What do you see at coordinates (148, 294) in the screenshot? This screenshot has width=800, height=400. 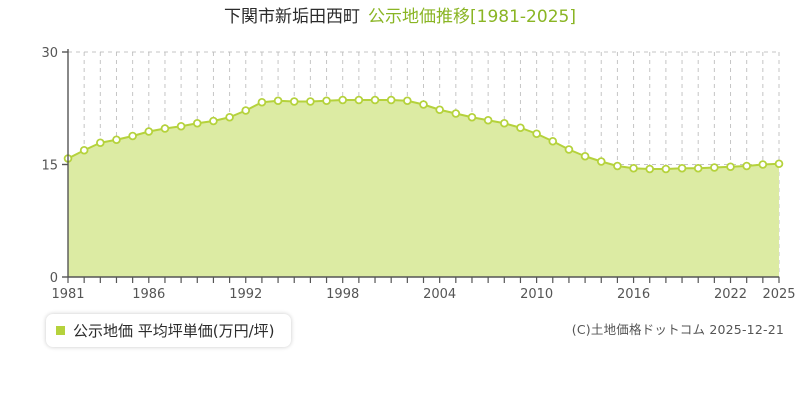 I see `x-tick-label: 1986` at bounding box center [148, 294].